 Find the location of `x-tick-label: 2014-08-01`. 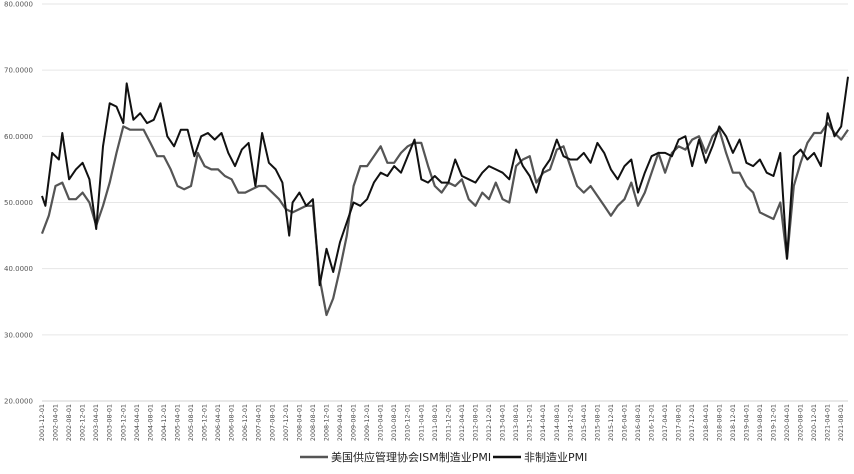

x-tick-label: 2014-08-01 is located at coordinates (557, 422).